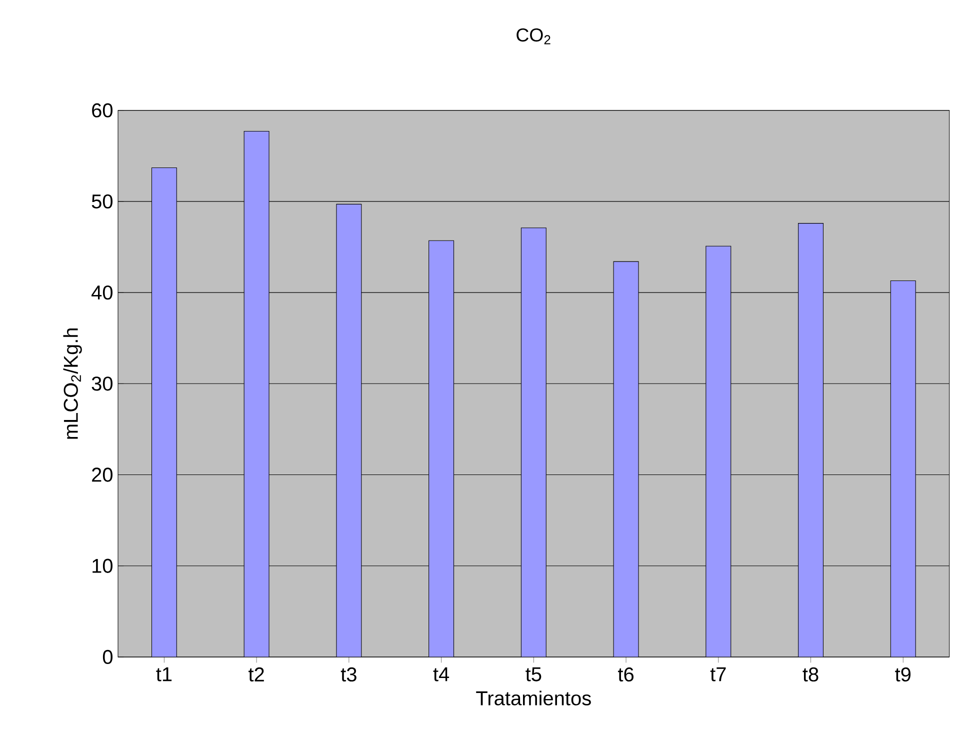  I want to click on y-tick-label: 10, so click(102, 565).